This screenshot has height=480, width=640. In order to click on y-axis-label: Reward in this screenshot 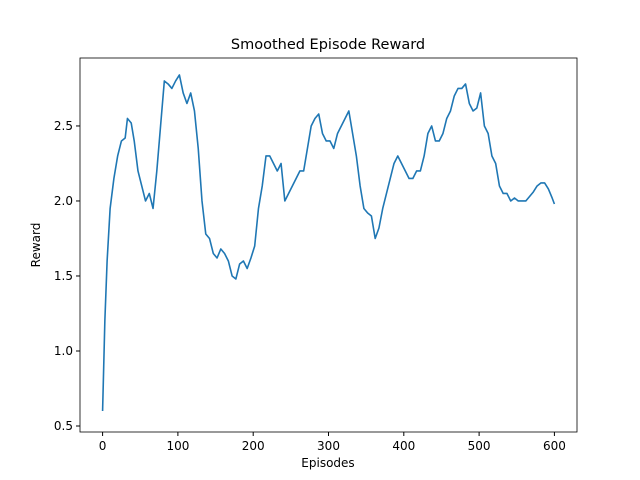, I will do `click(36, 245)`.